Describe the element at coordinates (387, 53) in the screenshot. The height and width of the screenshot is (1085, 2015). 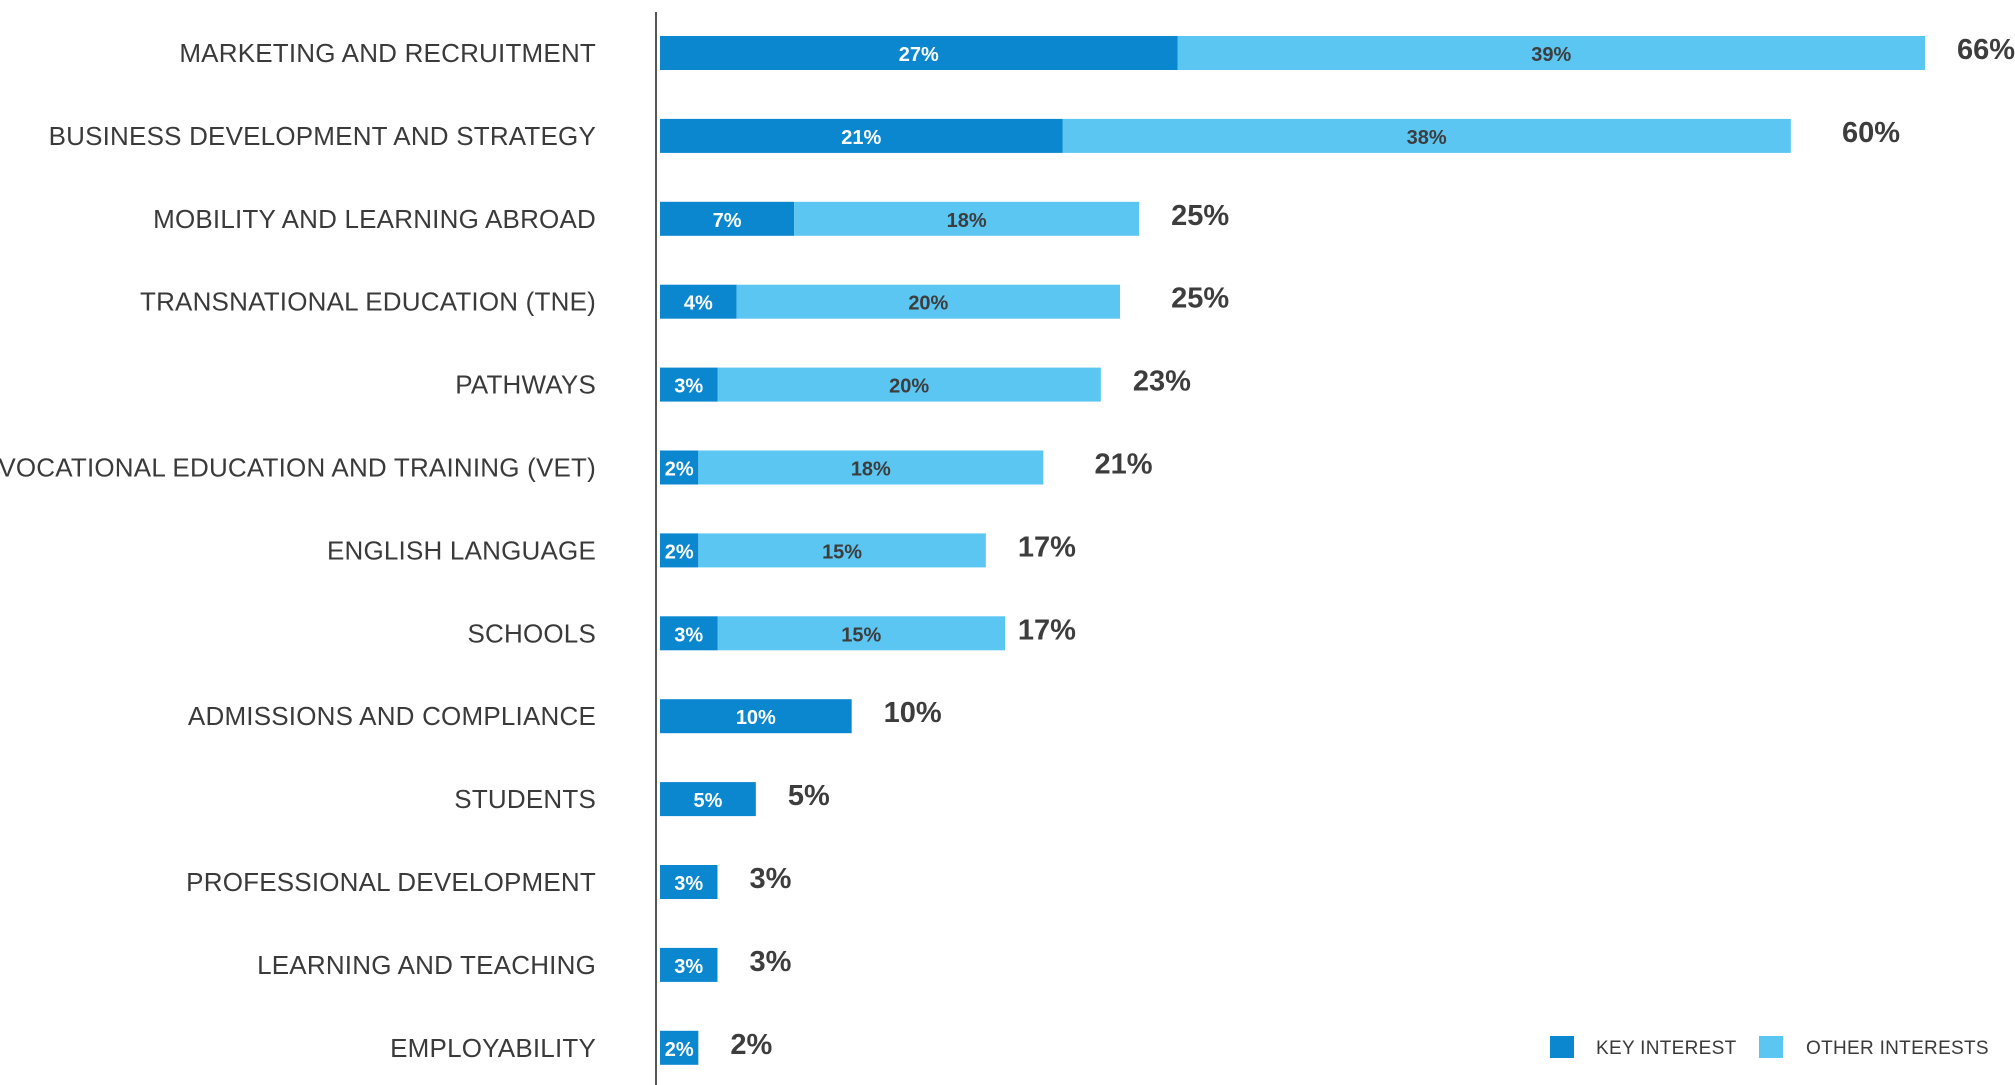
I see `category-label-marketing-and-recruitment: MARKETING AND RECRUITMENT` at that location.